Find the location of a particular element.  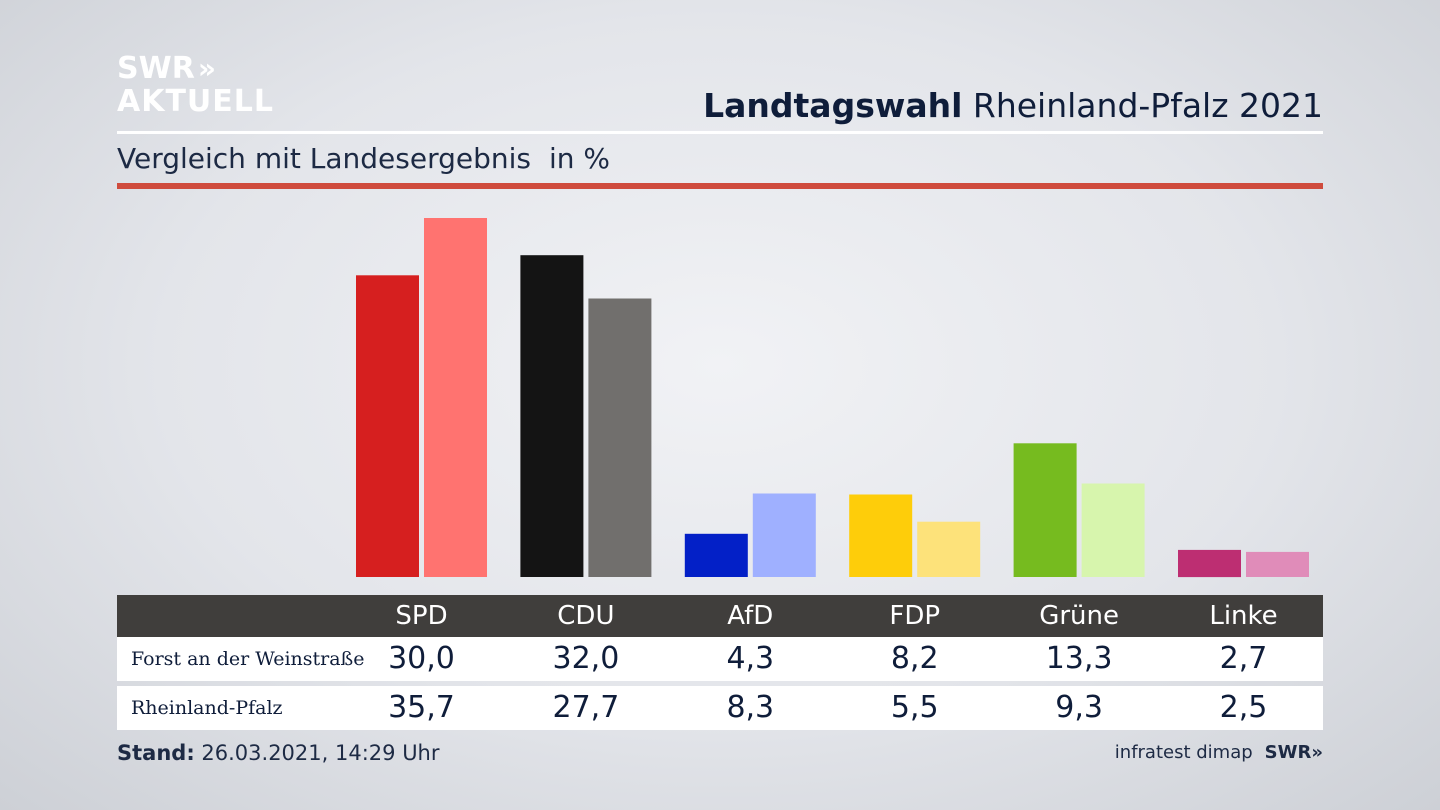

stand-label: Stand: is located at coordinates (156, 753).